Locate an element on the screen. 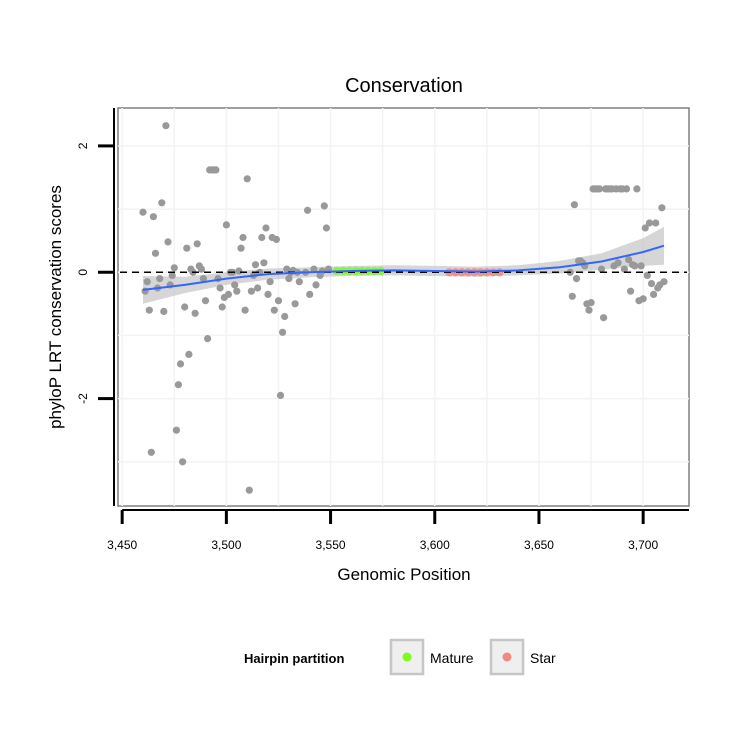 This screenshot has height=750, width=750. x-tick-label: 3,700 is located at coordinates (643, 545).